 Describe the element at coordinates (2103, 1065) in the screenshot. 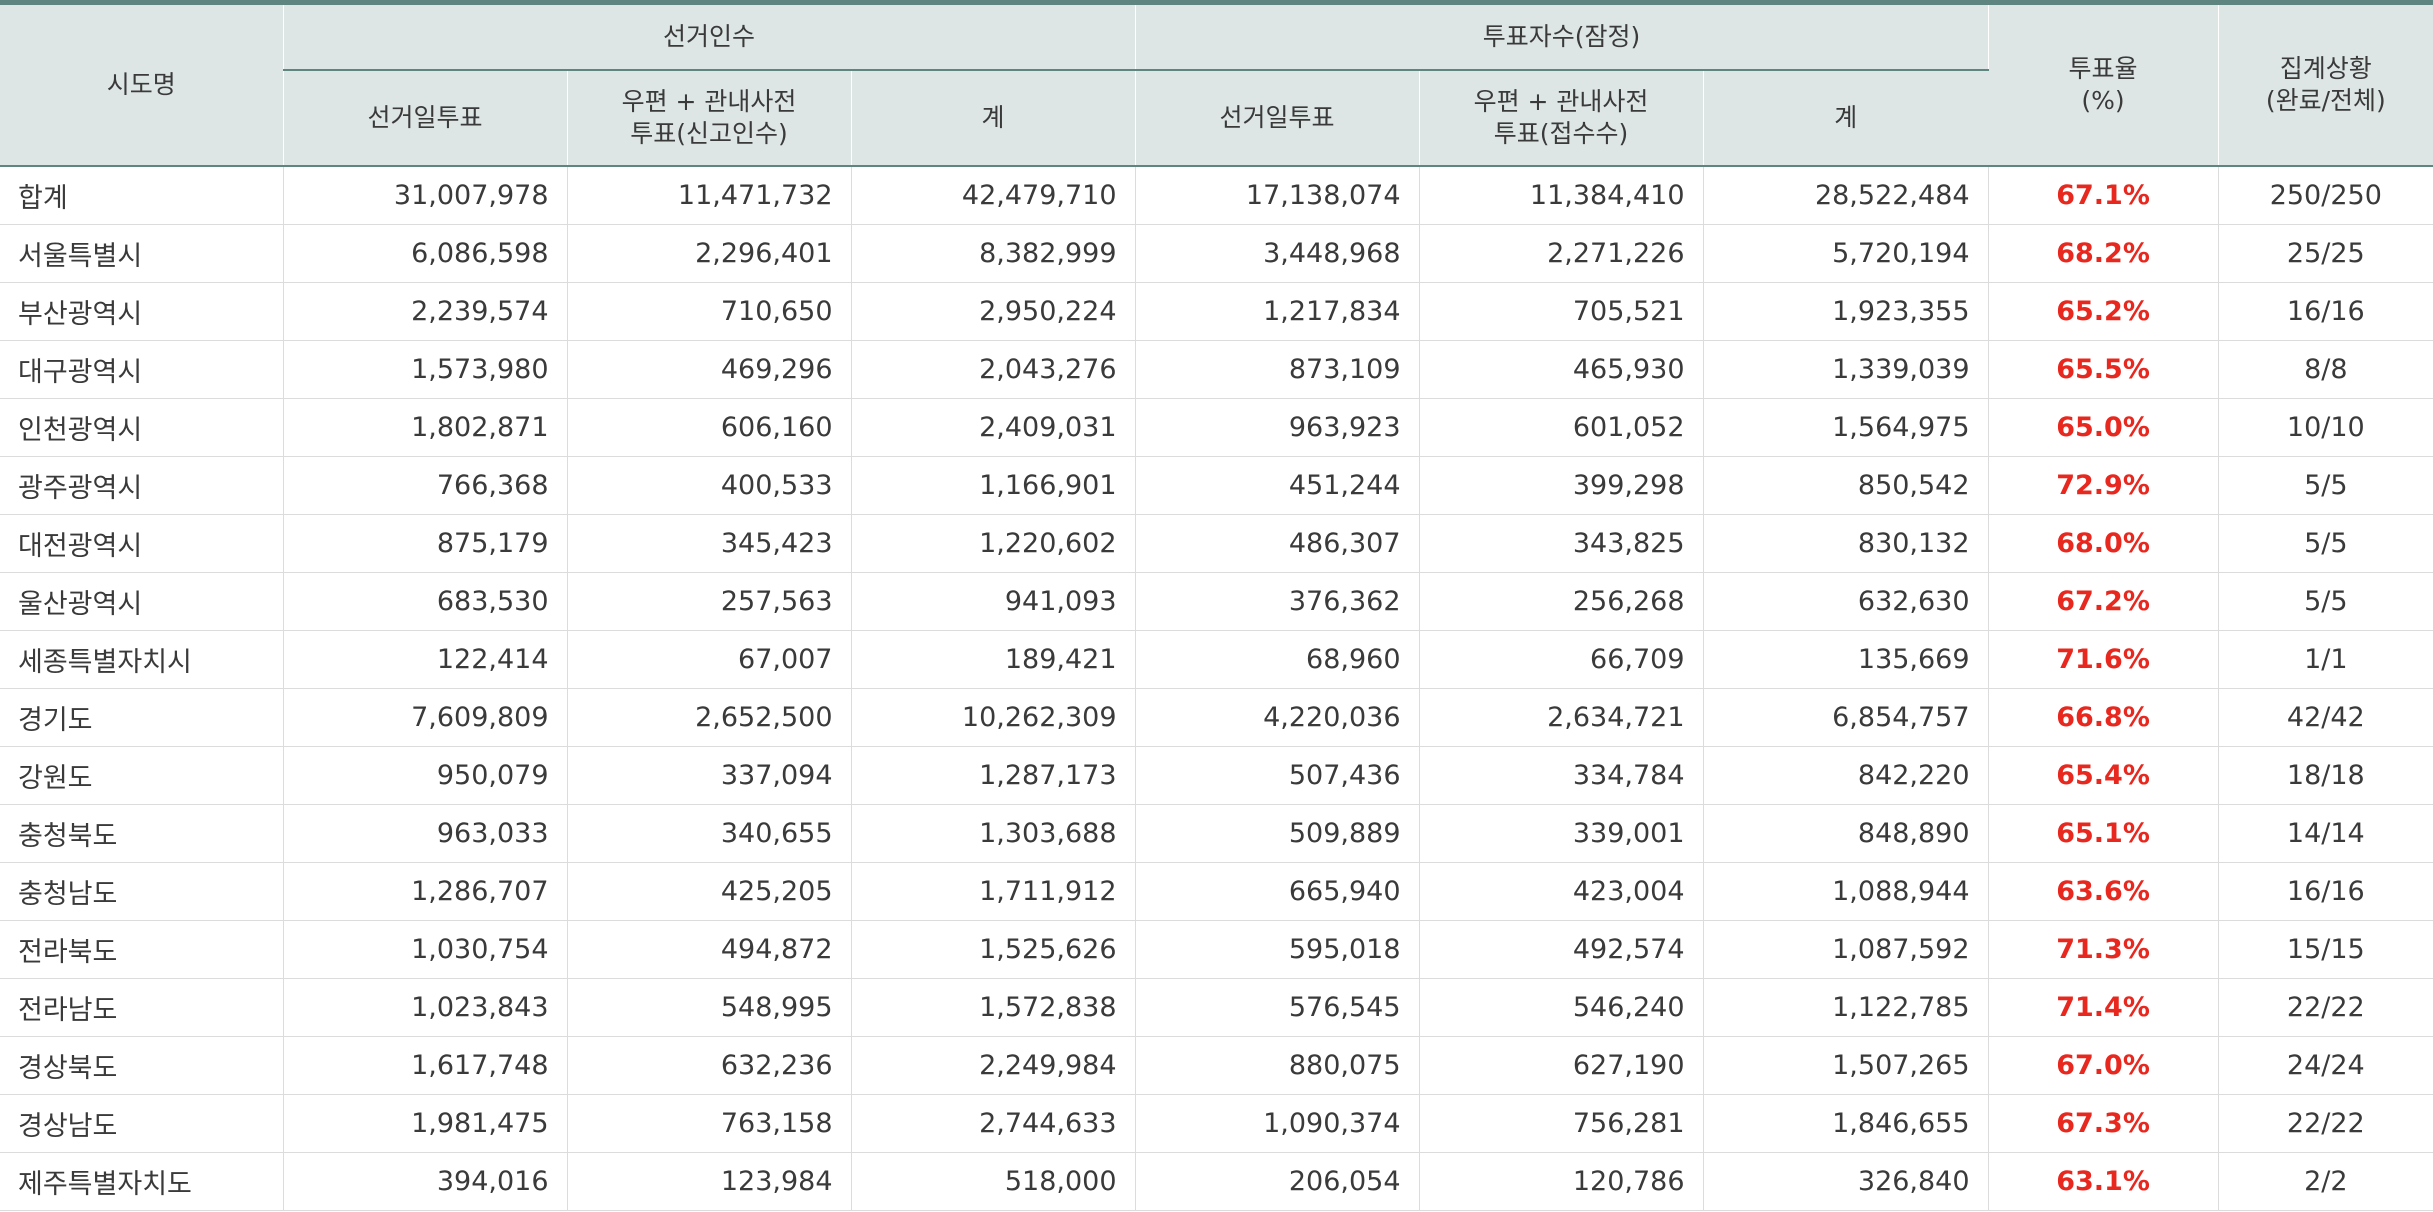

I see `turnout-rate-cell: 67.0%` at that location.